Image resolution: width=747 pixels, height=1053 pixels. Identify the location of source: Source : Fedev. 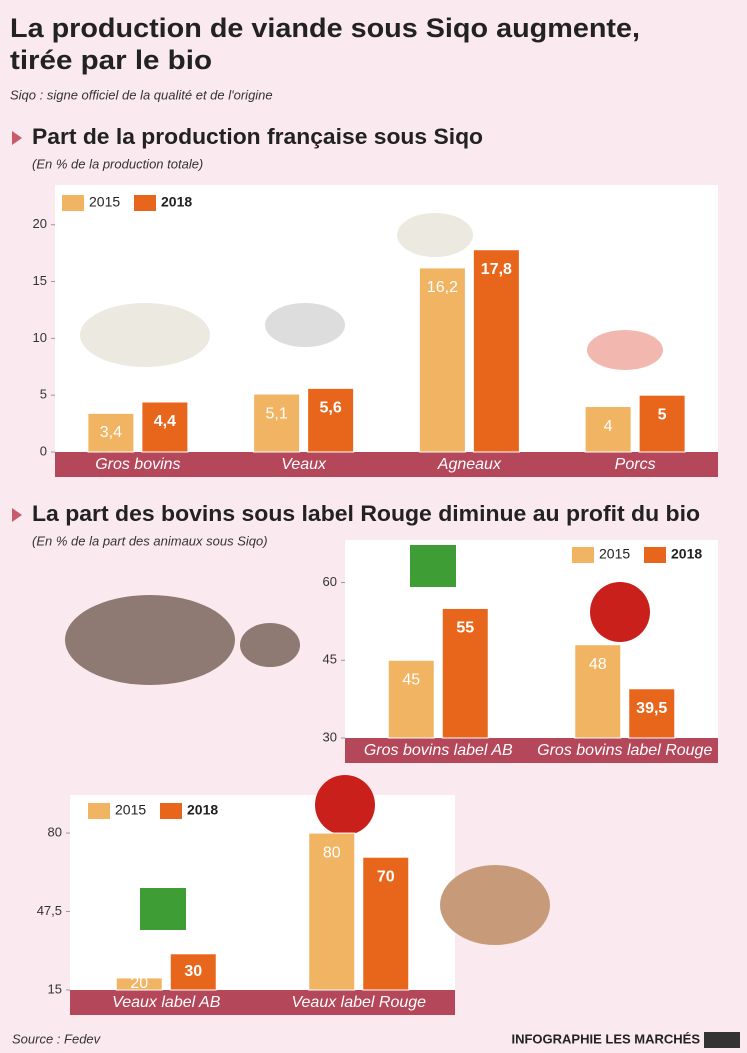
(57, 1038).